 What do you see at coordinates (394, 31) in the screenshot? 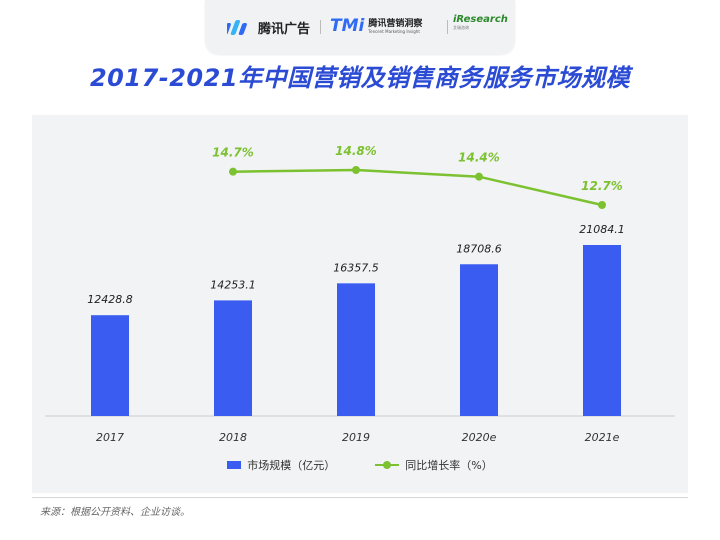
I see `tmi-english: Tencent Marketing Insight` at bounding box center [394, 31].